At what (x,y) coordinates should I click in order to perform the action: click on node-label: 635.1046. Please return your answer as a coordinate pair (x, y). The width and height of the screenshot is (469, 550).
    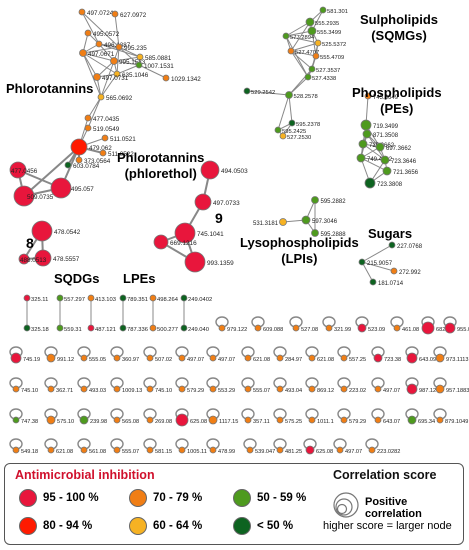
    Looking at the image, I should click on (135, 75).